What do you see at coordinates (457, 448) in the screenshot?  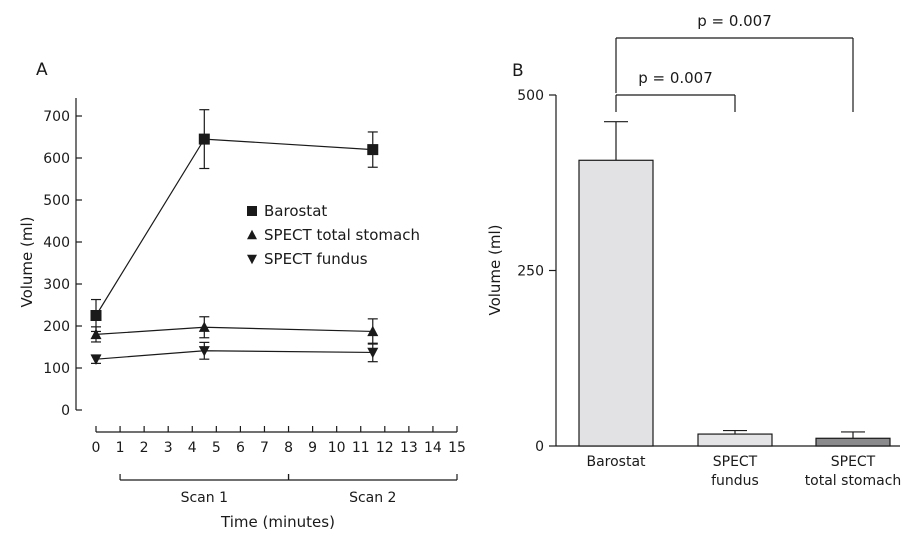 I see `panel-a-x-tick-label: 15` at bounding box center [457, 448].